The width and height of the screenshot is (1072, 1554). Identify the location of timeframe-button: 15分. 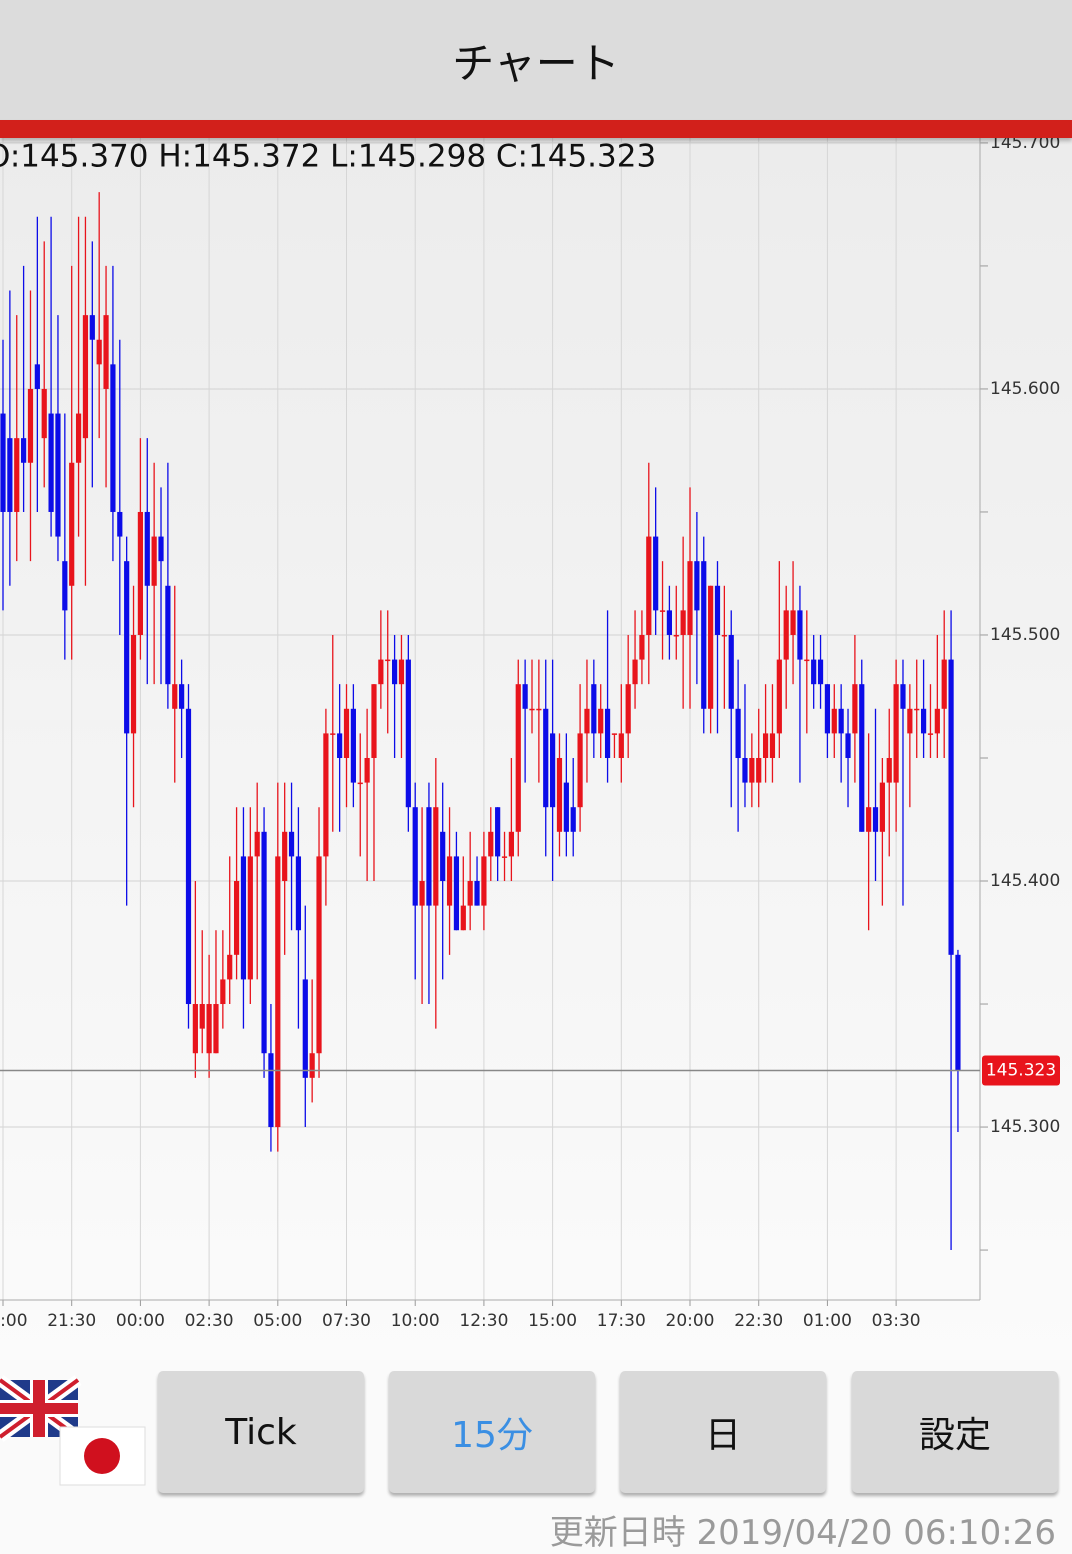
(492, 1432).